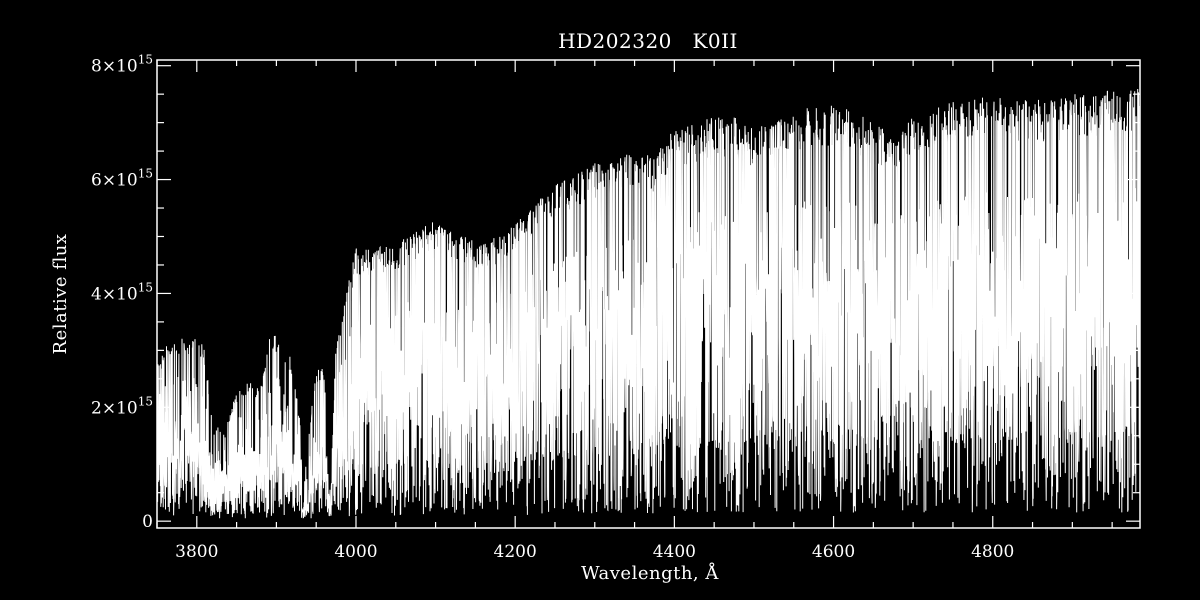  What do you see at coordinates (674, 552) in the screenshot?
I see `x-tick-label: 4400` at bounding box center [674, 552].